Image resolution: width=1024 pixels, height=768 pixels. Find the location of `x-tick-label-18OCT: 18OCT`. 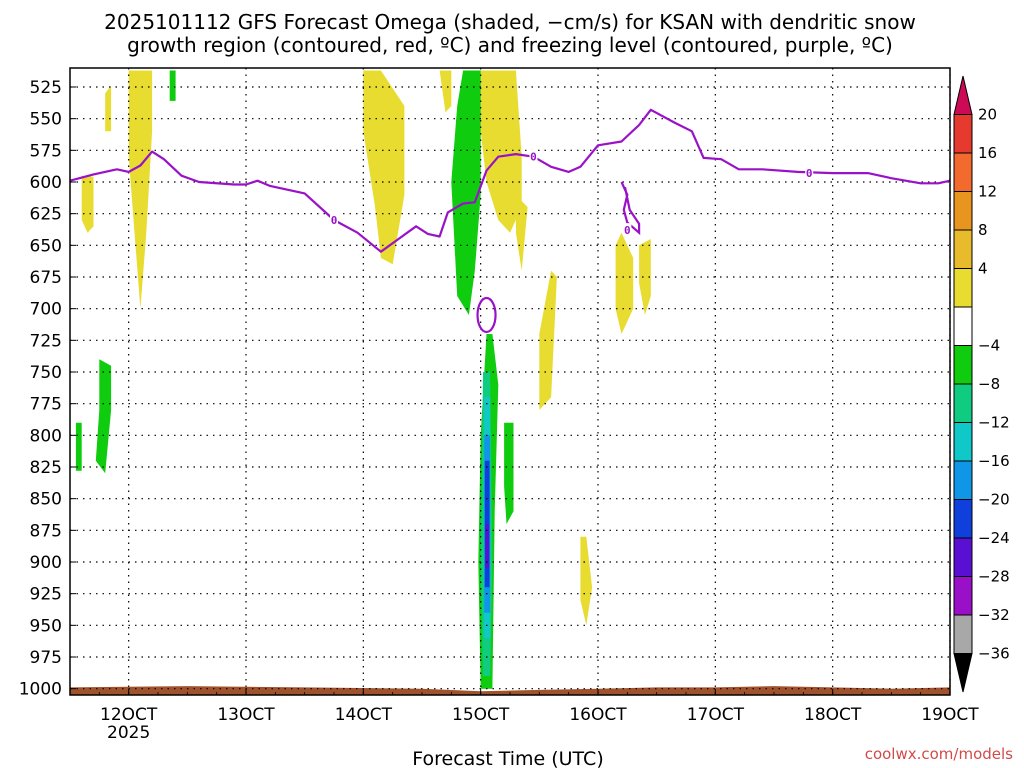

x-tick-label-18OCT: 18OCT is located at coordinates (833, 715).